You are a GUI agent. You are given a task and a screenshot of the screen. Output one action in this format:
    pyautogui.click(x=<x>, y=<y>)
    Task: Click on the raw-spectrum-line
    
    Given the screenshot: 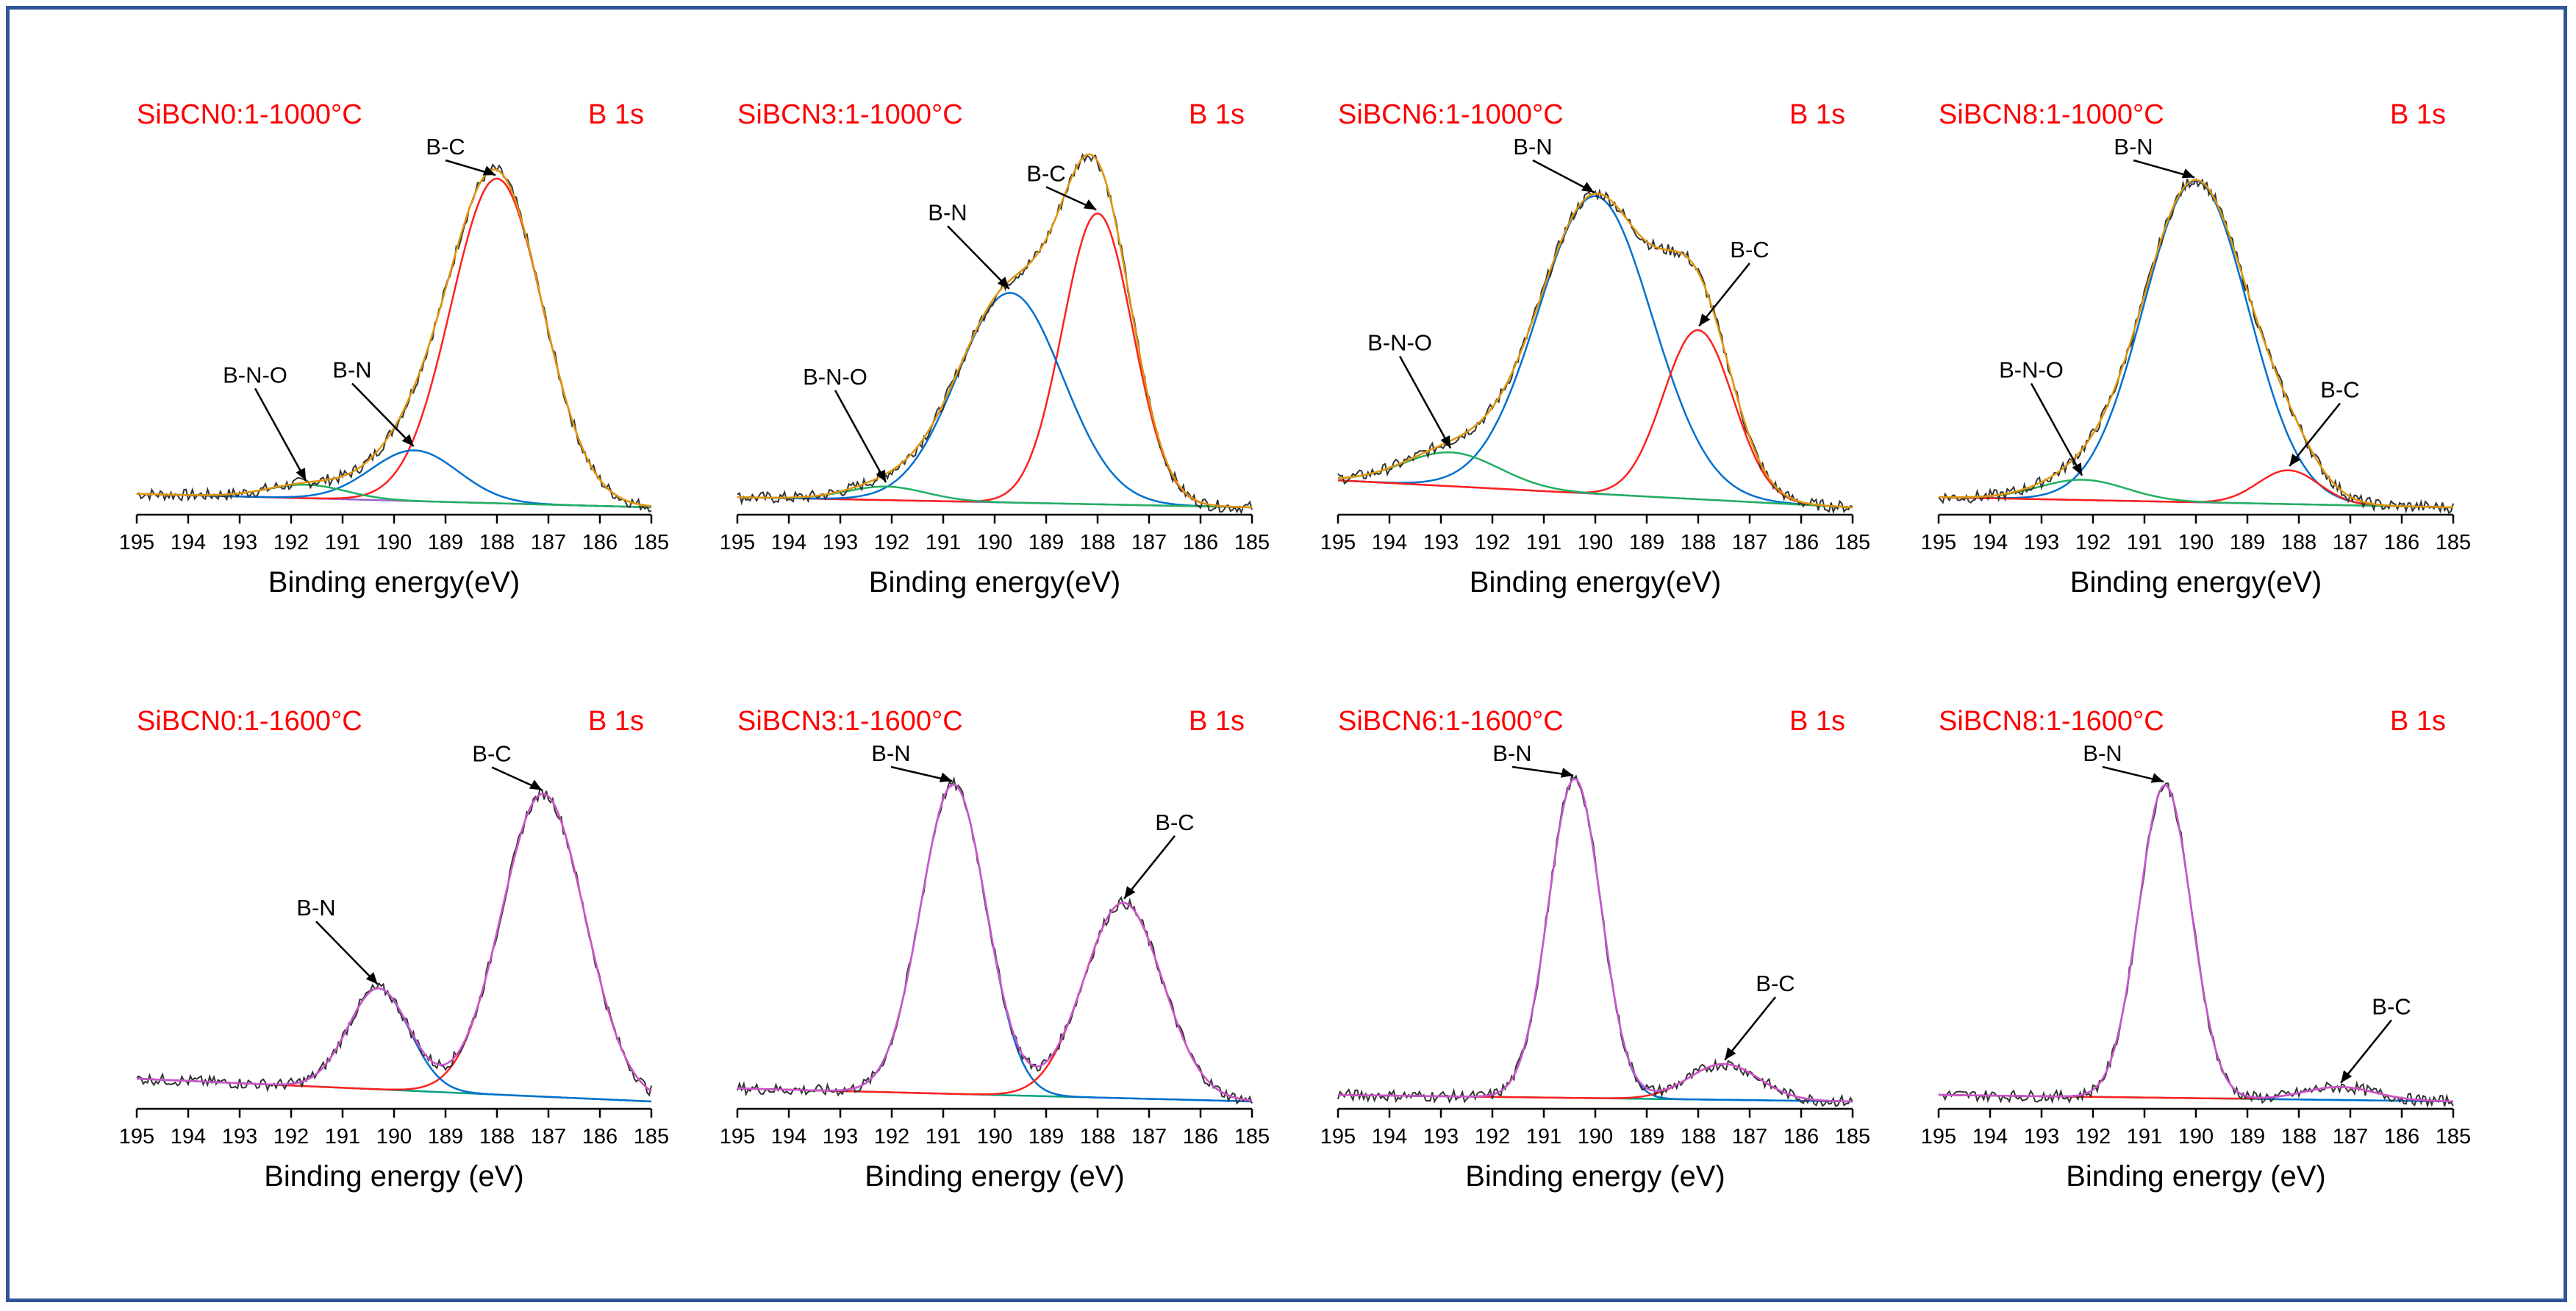 What is the action you would take?
    pyautogui.click(x=394, y=337)
    